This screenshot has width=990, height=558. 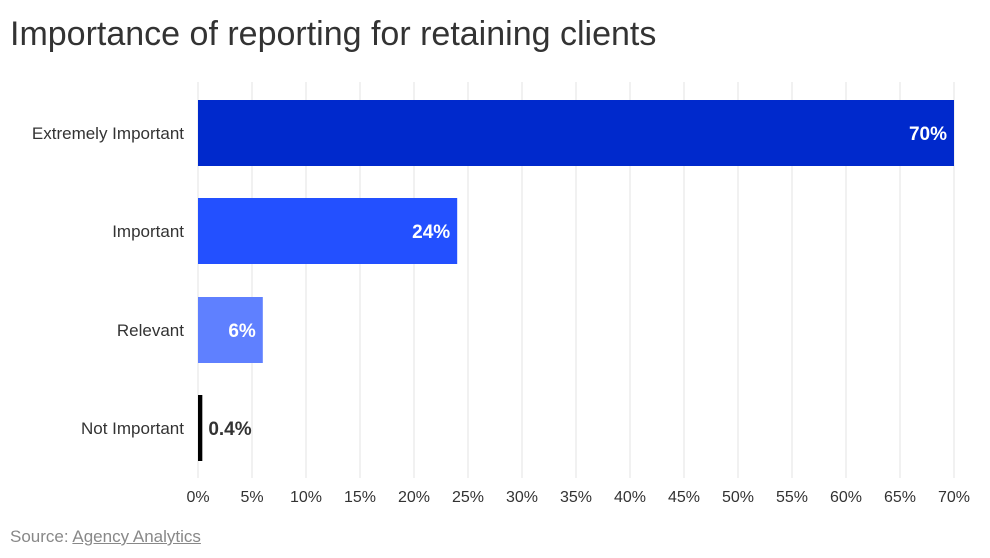 What do you see at coordinates (738, 497) in the screenshot?
I see `x-tick-label: 50%` at bounding box center [738, 497].